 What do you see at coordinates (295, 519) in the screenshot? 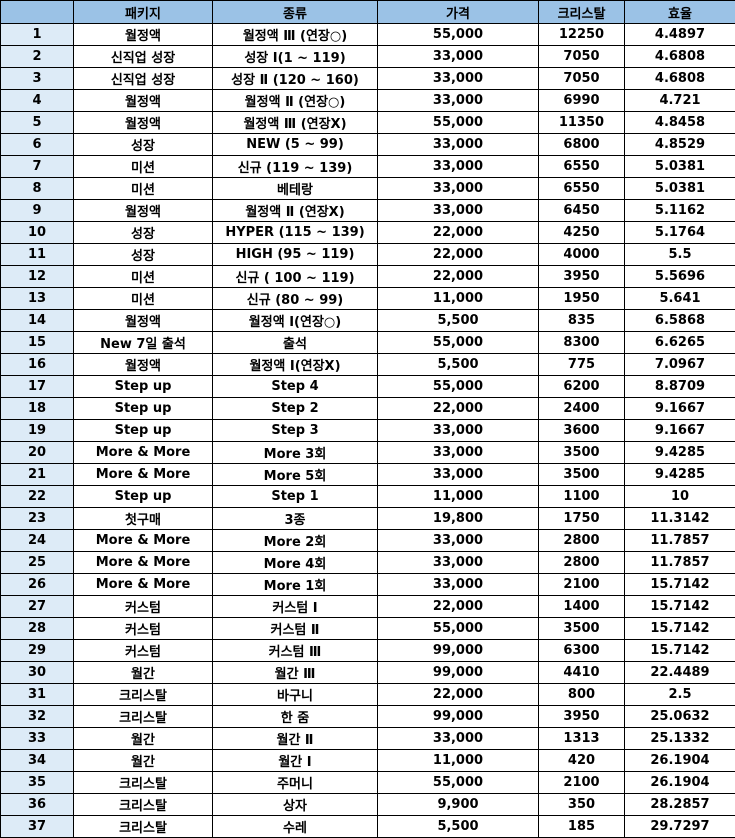
I see `type-cell: 3종` at bounding box center [295, 519].